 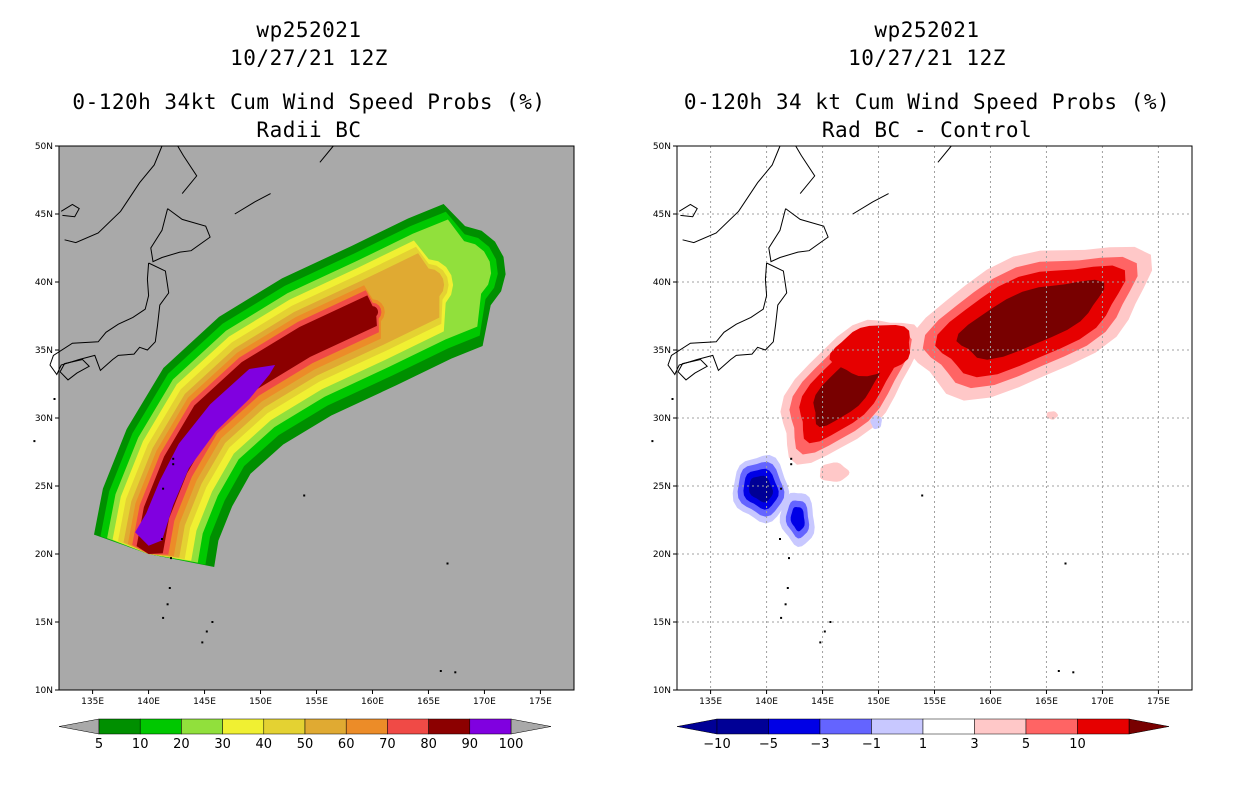 What do you see at coordinates (387, 744) in the screenshot?
I see `colorbar-label: 70` at bounding box center [387, 744].